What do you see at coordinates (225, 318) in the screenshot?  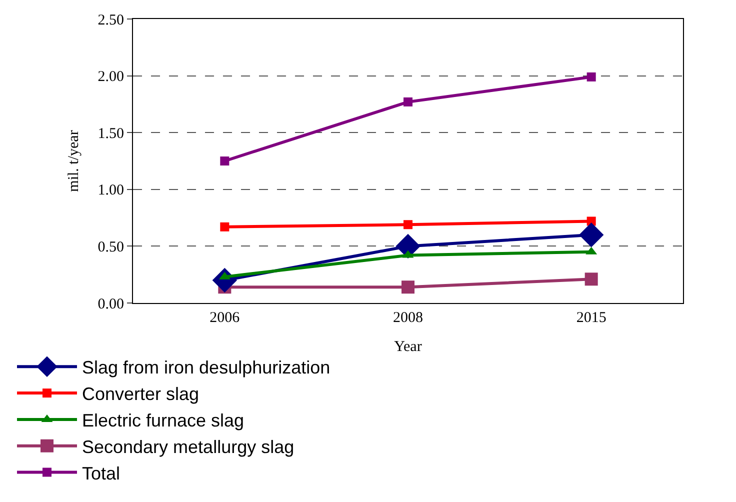 I see `x-tick-label: 2006` at bounding box center [225, 318].